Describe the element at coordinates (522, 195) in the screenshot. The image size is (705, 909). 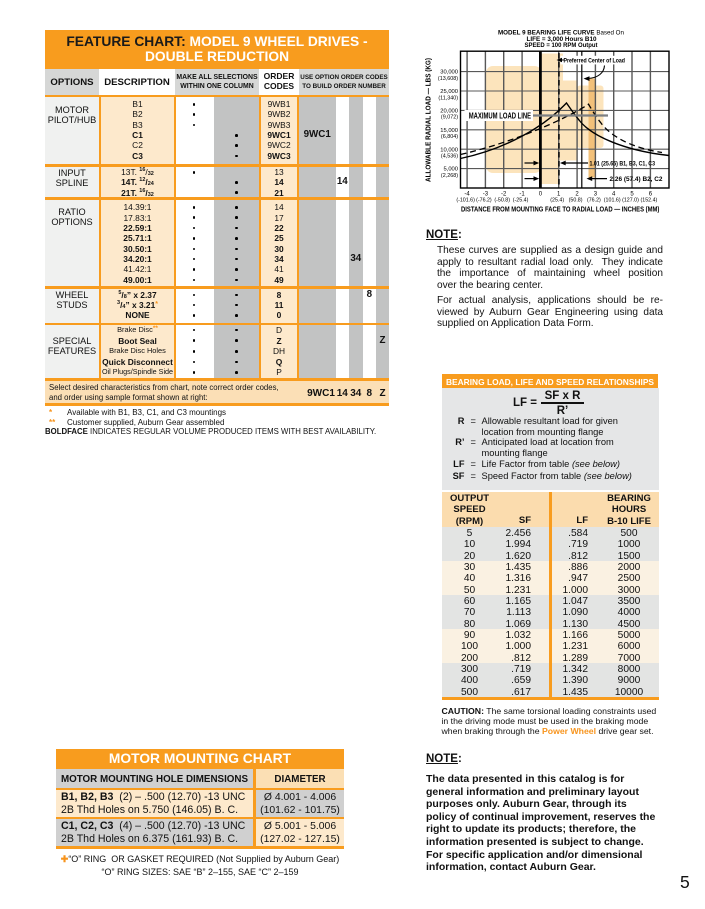
I see `svg-text: -1` at that location.